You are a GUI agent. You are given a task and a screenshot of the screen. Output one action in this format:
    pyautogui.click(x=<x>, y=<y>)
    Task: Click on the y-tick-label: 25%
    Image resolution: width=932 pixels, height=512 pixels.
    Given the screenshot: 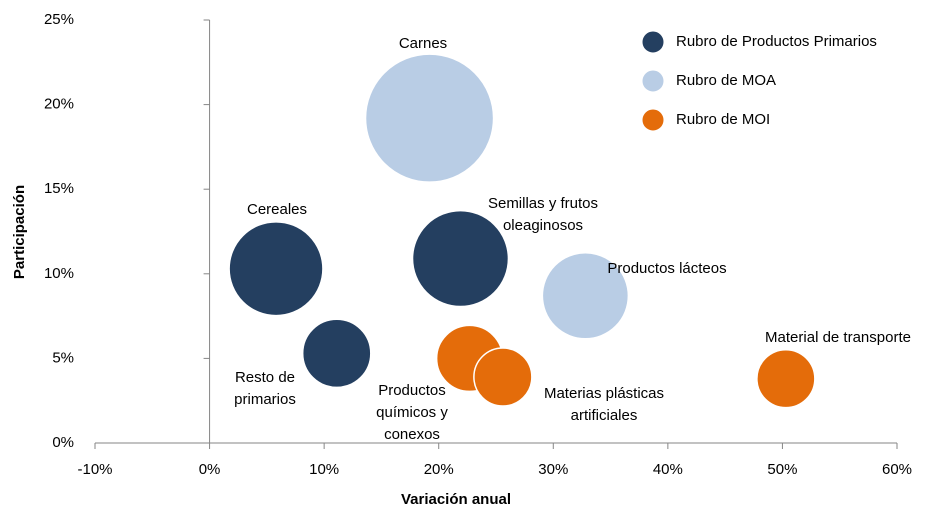 What is the action you would take?
    pyautogui.click(x=59, y=19)
    